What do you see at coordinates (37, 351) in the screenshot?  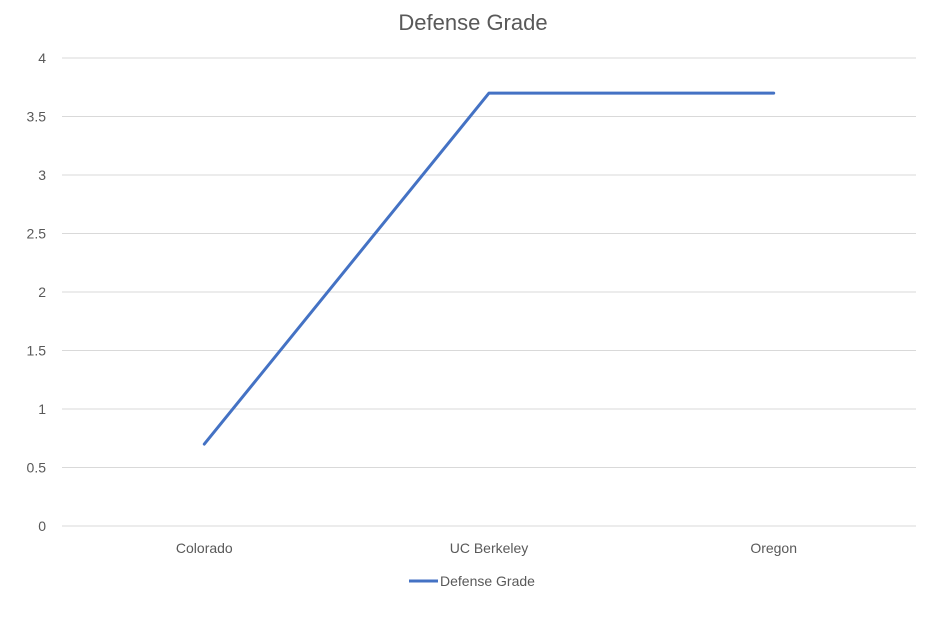 I see `y-tick-label: 1.5` at bounding box center [37, 351].